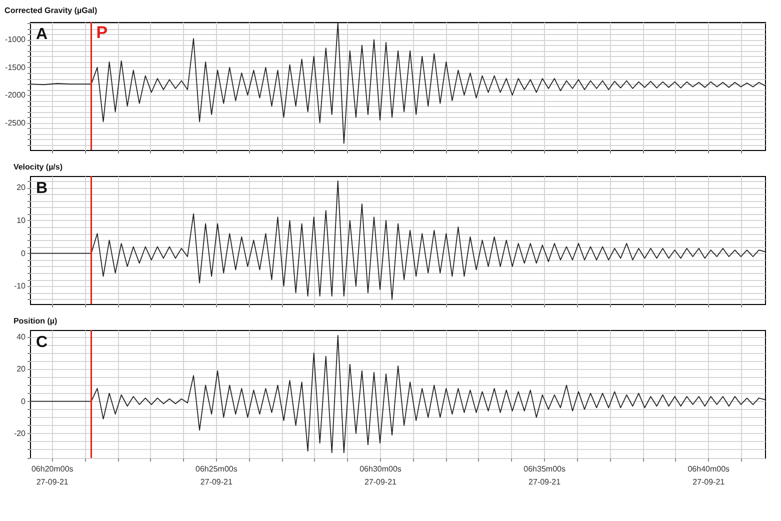 This screenshot has height=521, width=781. What do you see at coordinates (15, 67) in the screenshot?
I see `y-tick-label: -1500` at bounding box center [15, 67].